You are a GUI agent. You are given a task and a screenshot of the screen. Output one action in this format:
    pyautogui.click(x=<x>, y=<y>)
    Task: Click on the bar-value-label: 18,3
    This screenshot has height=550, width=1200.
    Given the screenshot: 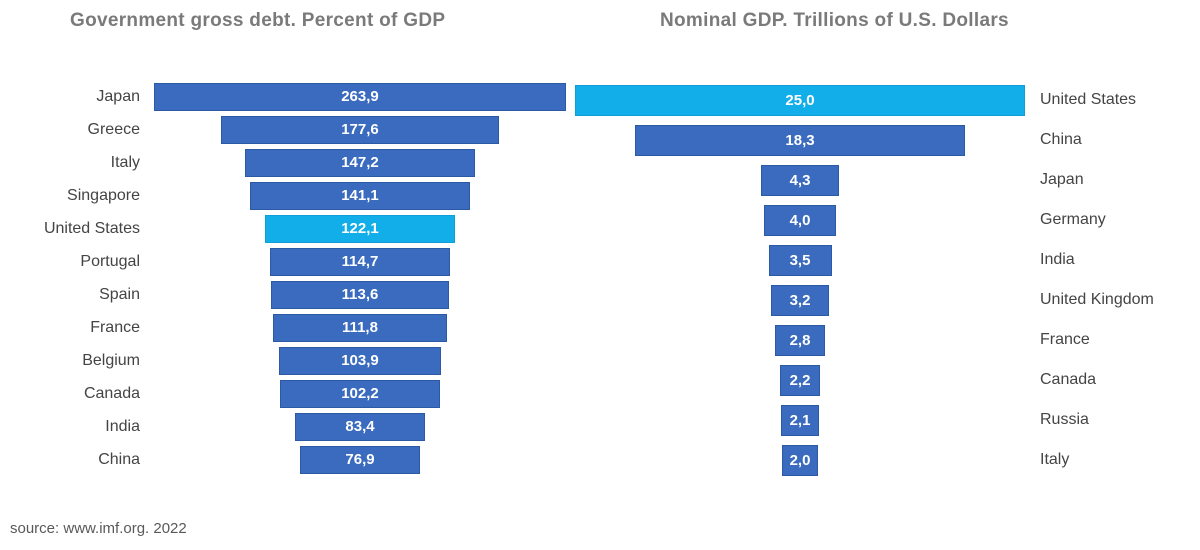 What is the action you would take?
    pyautogui.click(x=800, y=140)
    